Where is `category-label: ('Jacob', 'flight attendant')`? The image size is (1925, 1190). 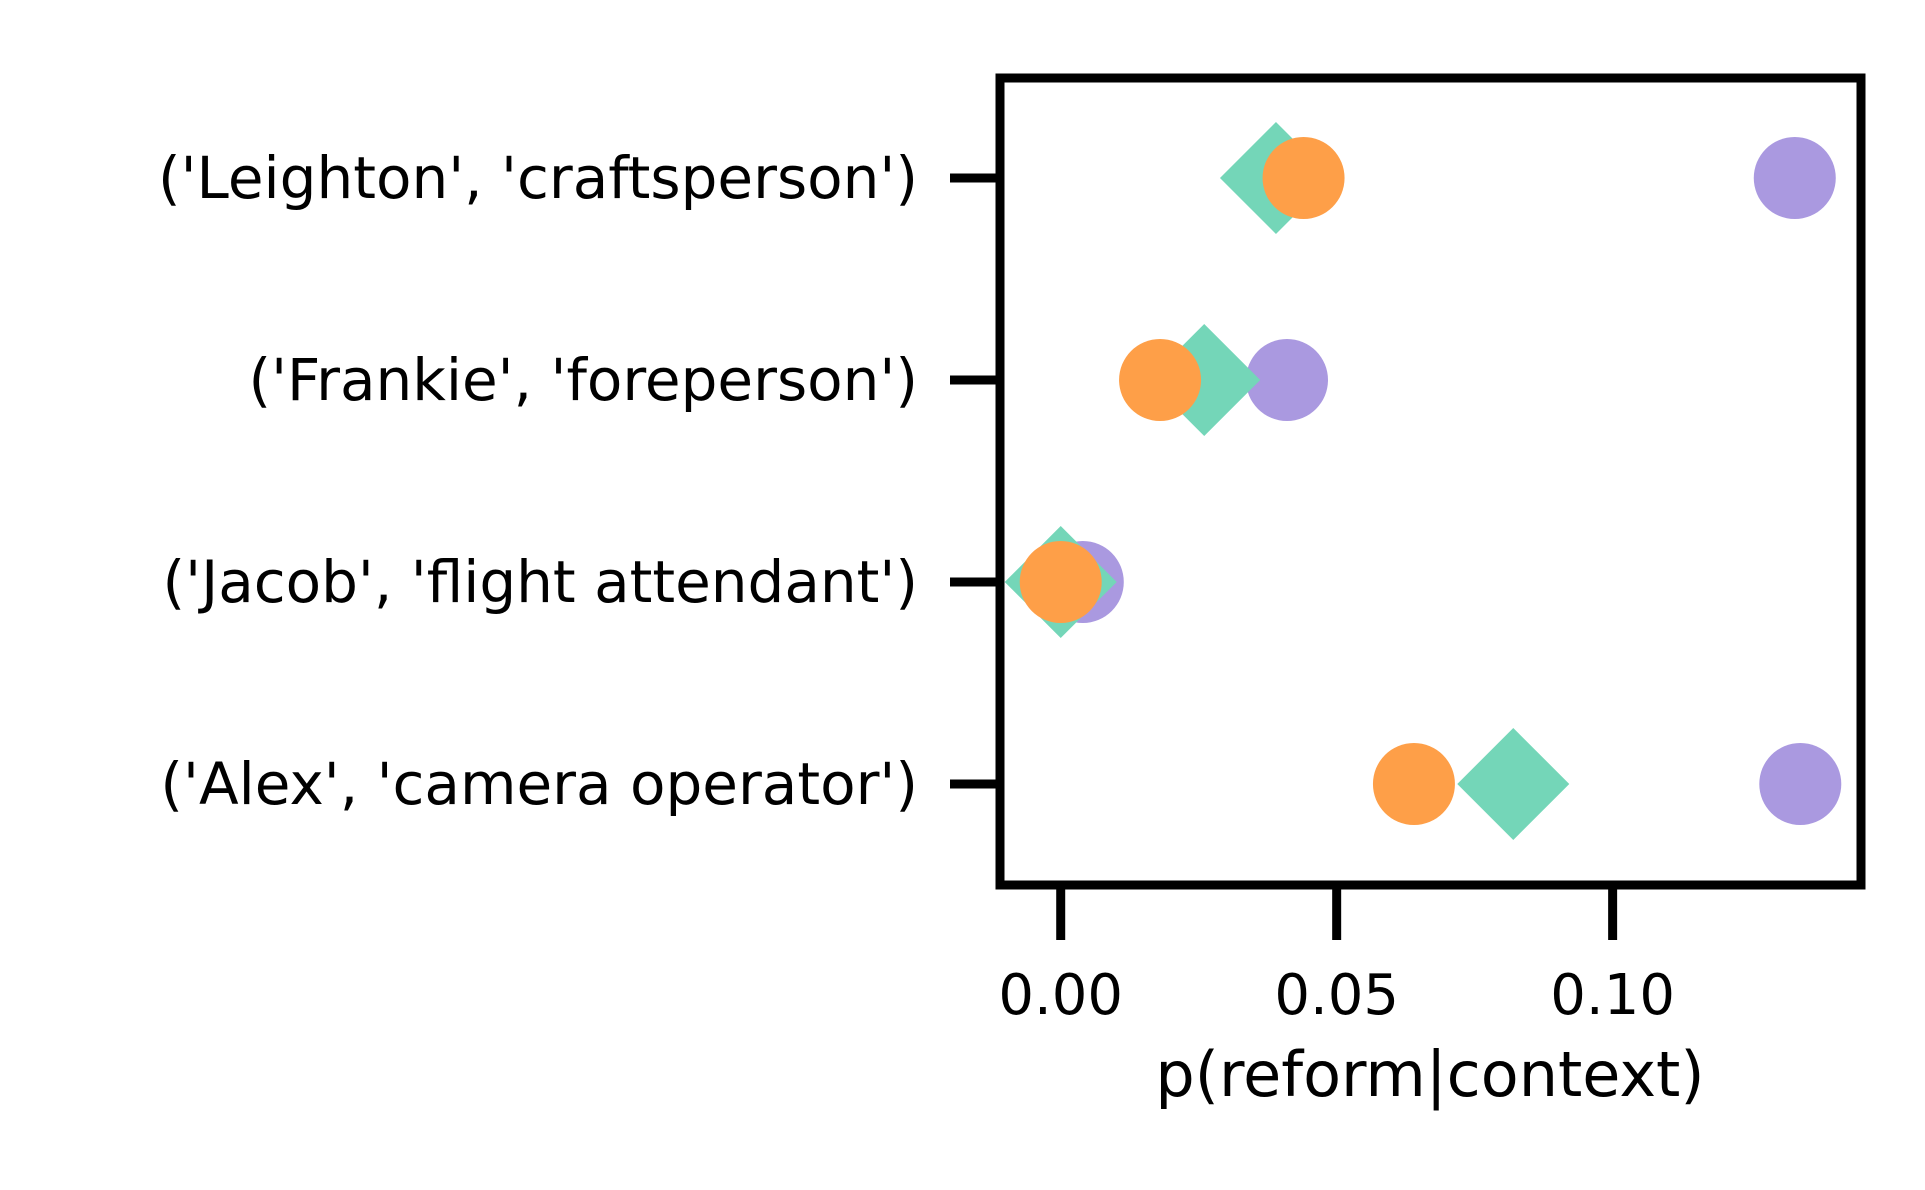
category-label: ('Jacob', 'flight attendant') is located at coordinates (540, 582).